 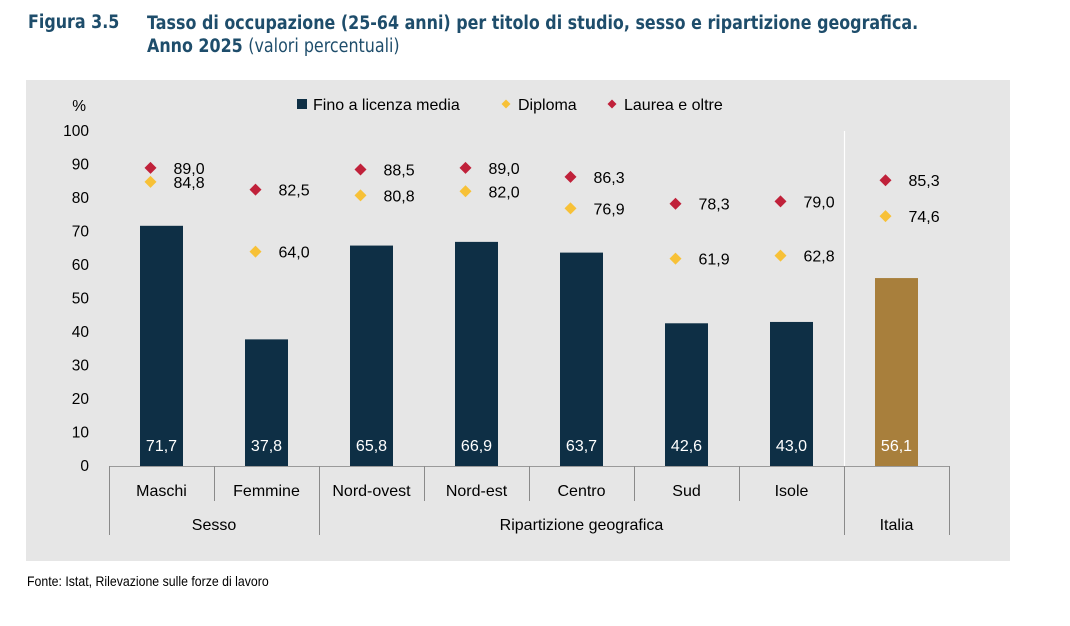 What do you see at coordinates (399, 196) in the screenshot?
I see `marker-value-label: 80,8` at bounding box center [399, 196].